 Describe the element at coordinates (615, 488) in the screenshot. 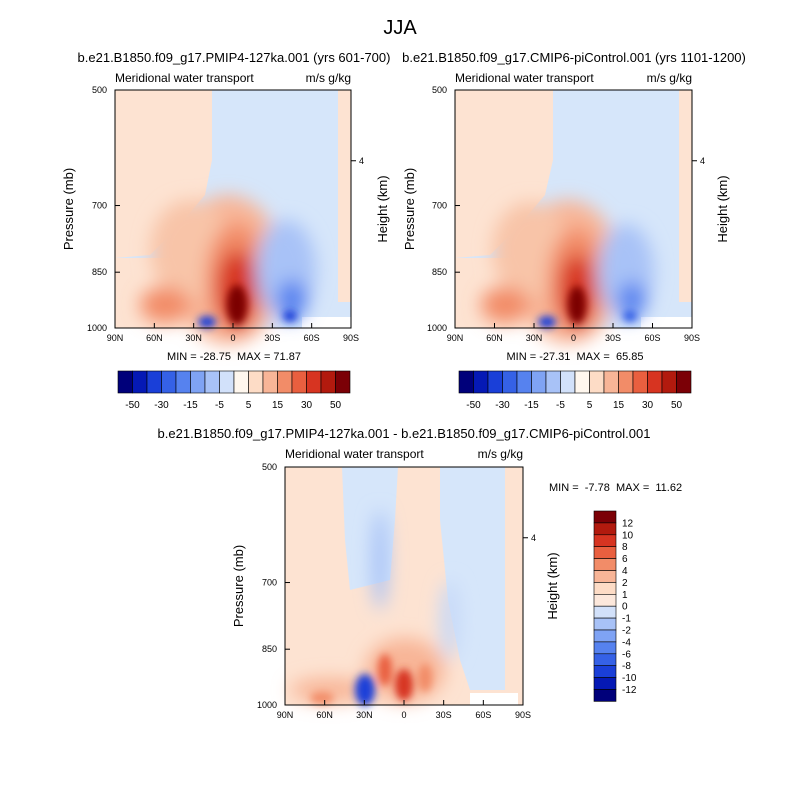

I see `min-max-stats: MIN = -7.78 MAX = 11.62` at that location.